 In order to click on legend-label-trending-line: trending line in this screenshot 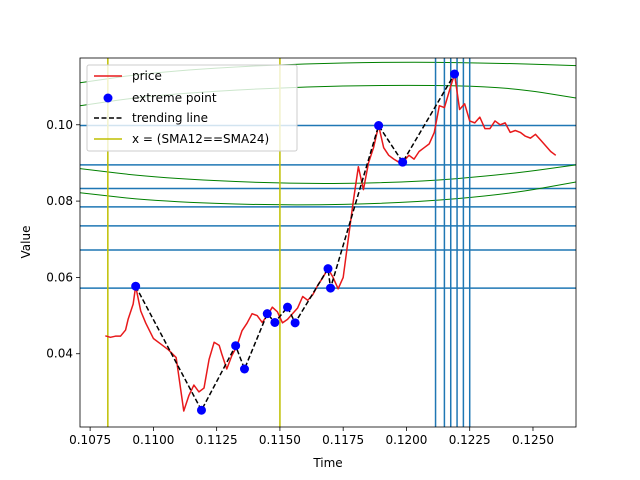, I will do `click(170, 118)`.